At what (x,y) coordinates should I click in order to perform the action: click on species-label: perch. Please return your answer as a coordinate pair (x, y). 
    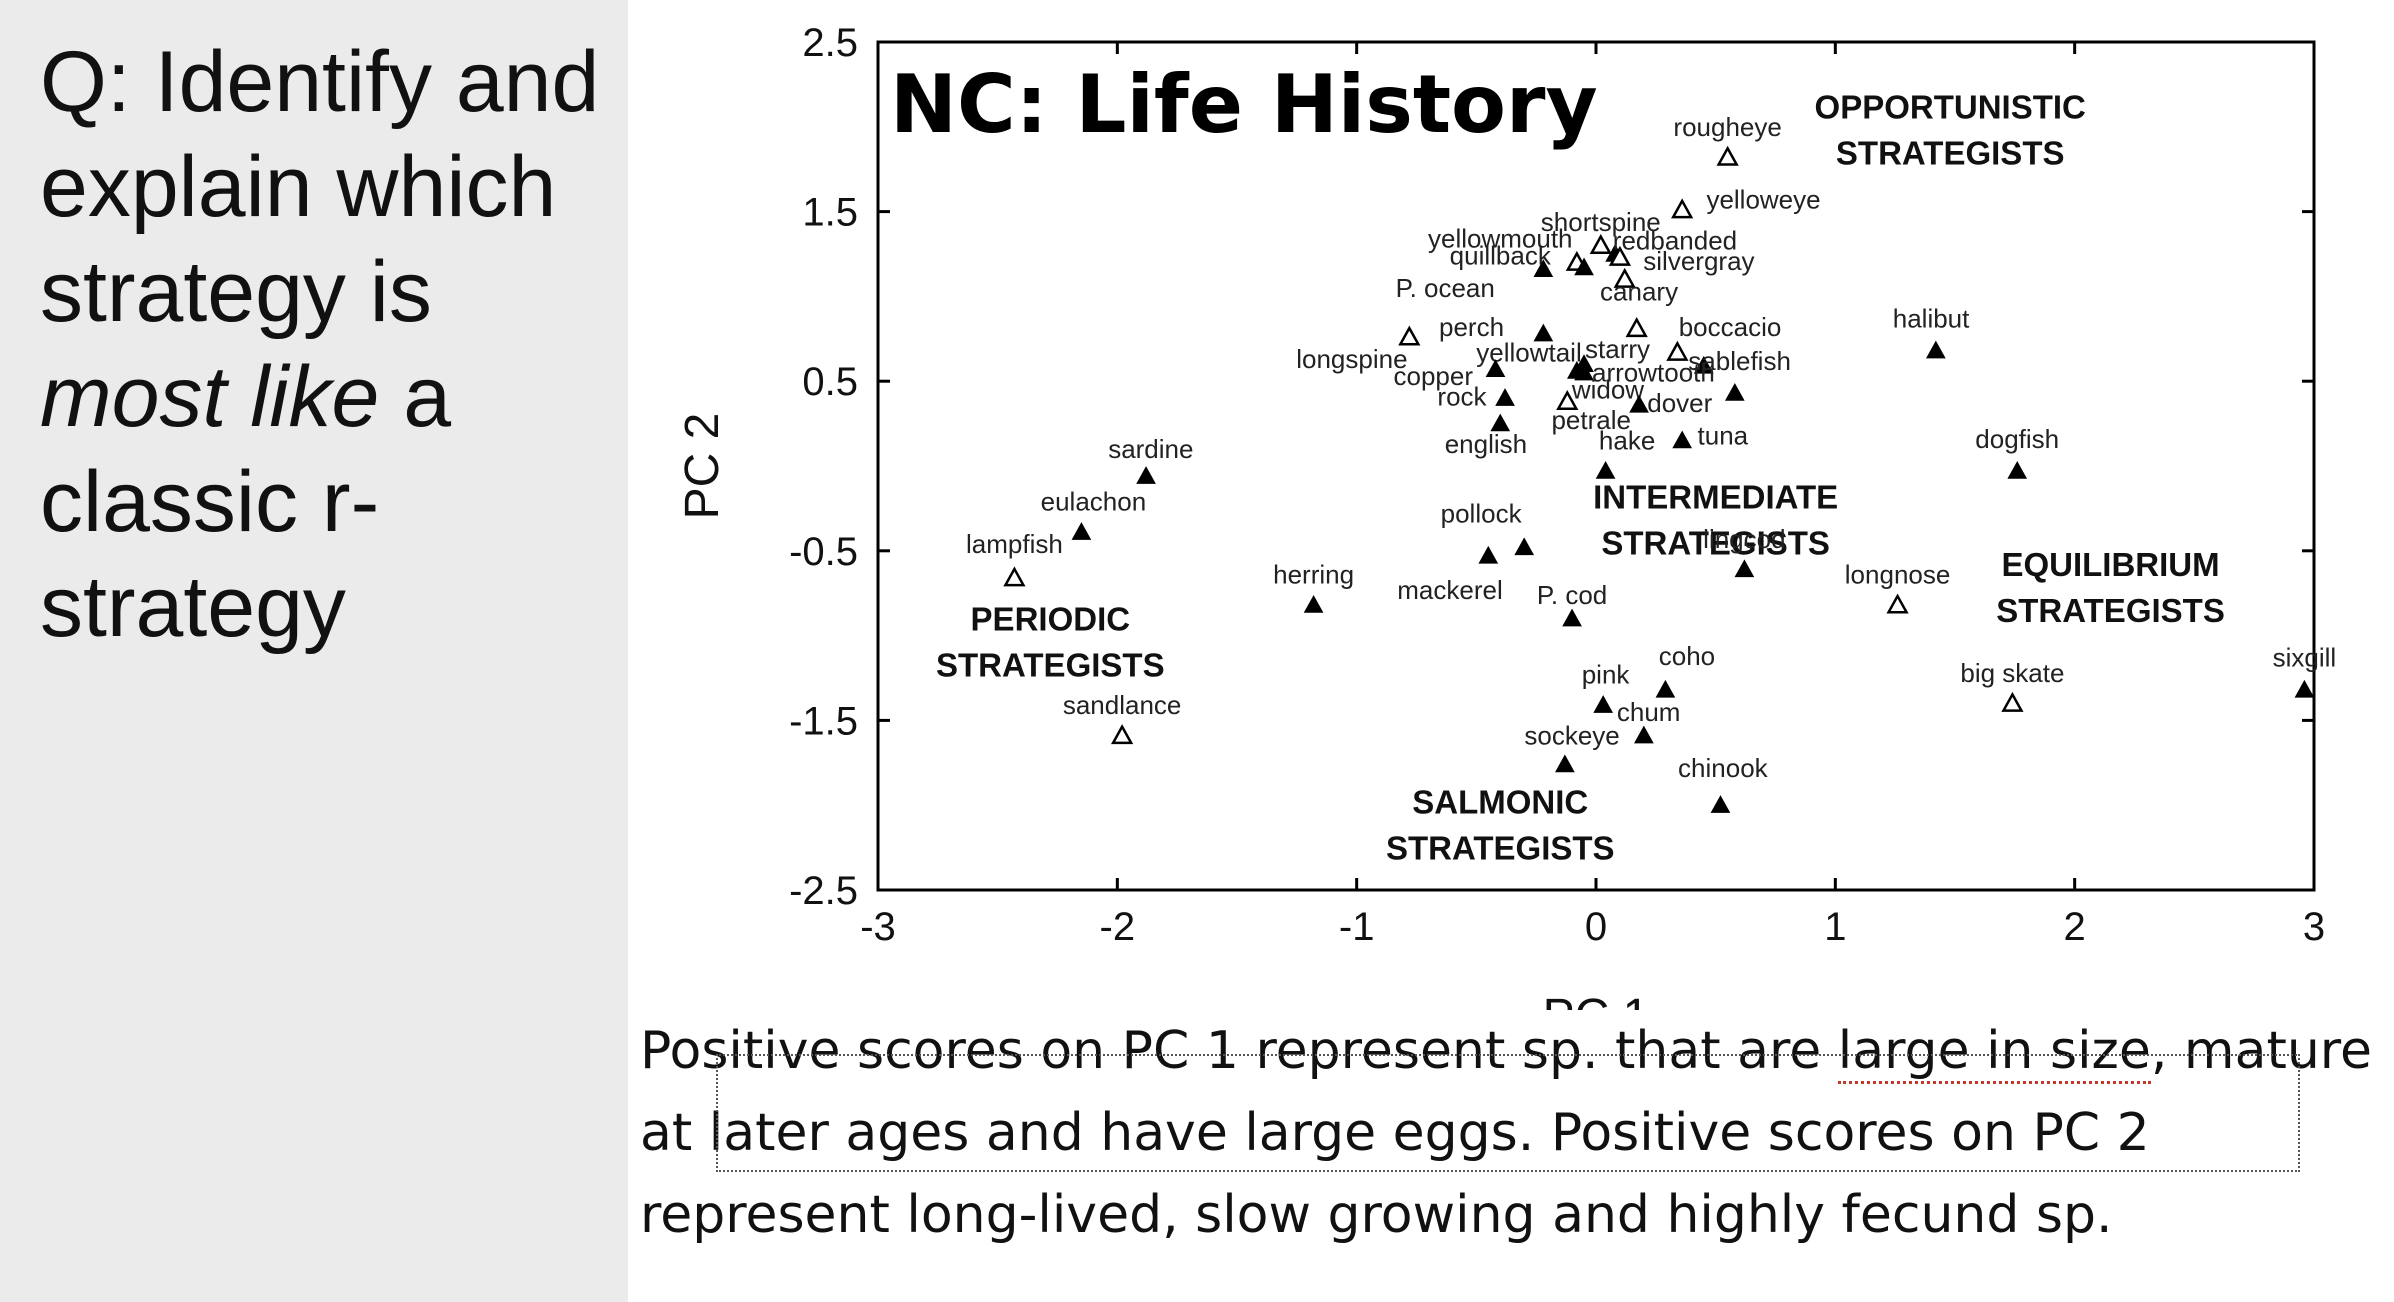
    Looking at the image, I should click on (1471, 327).